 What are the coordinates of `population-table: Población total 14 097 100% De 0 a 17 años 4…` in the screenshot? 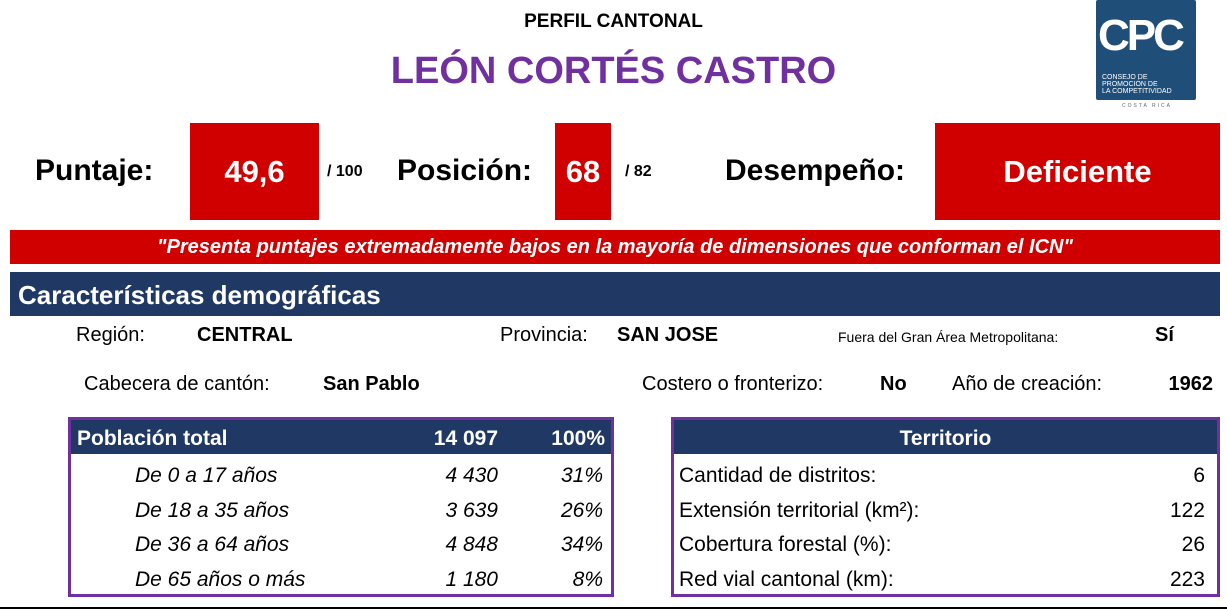 It's located at (341, 507).